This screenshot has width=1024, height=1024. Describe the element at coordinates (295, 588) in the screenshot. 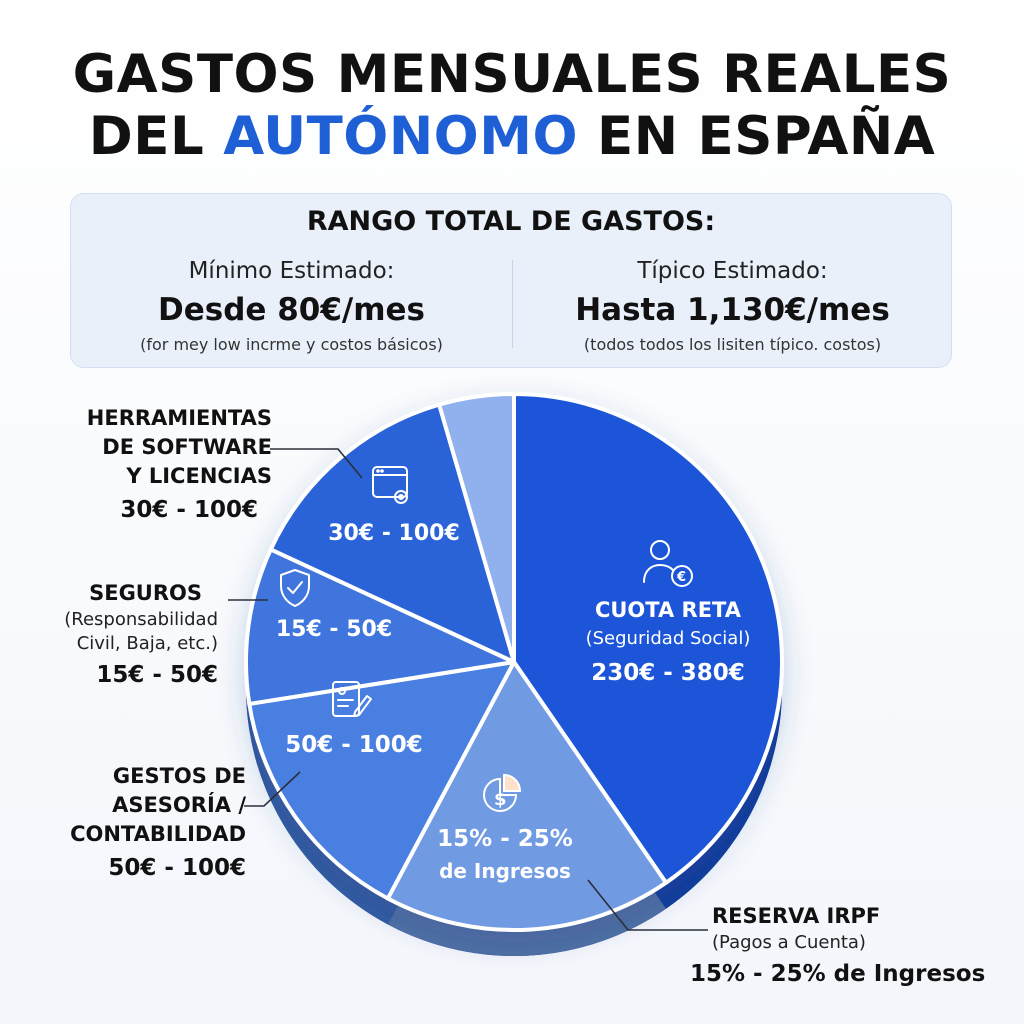

I see `shield-check-icon` at that location.